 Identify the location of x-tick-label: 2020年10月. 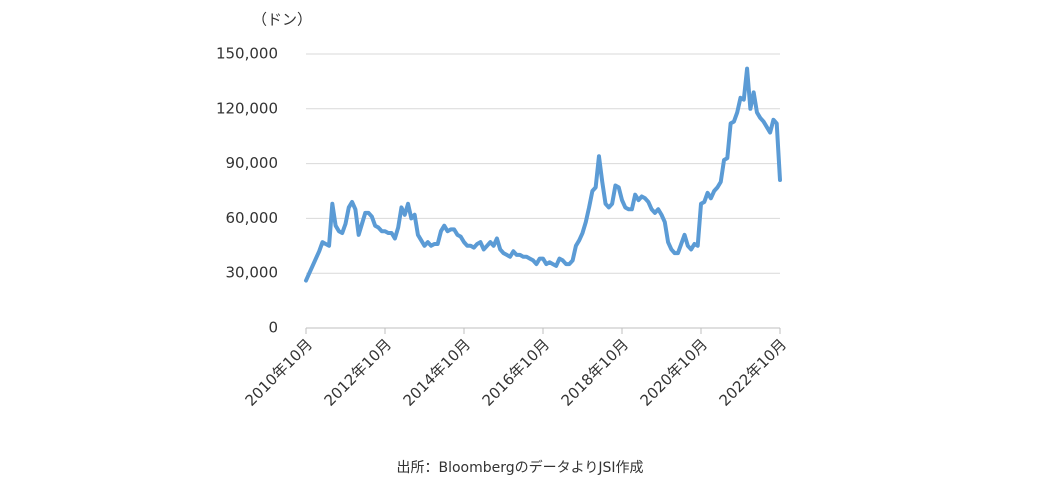
(674, 372).